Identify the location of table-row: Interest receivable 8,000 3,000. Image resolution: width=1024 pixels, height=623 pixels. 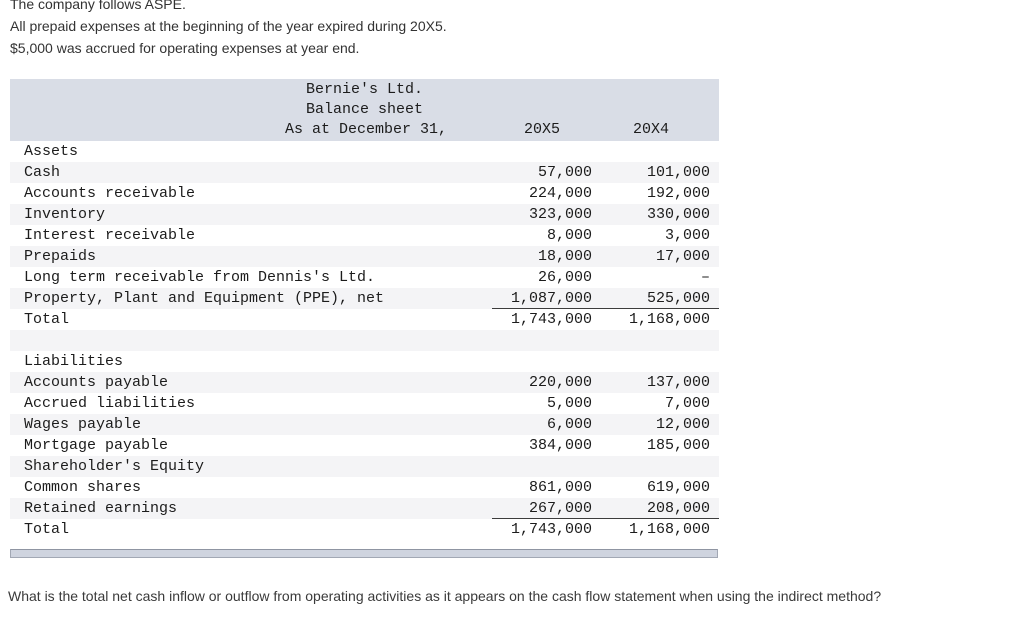
(364, 235).